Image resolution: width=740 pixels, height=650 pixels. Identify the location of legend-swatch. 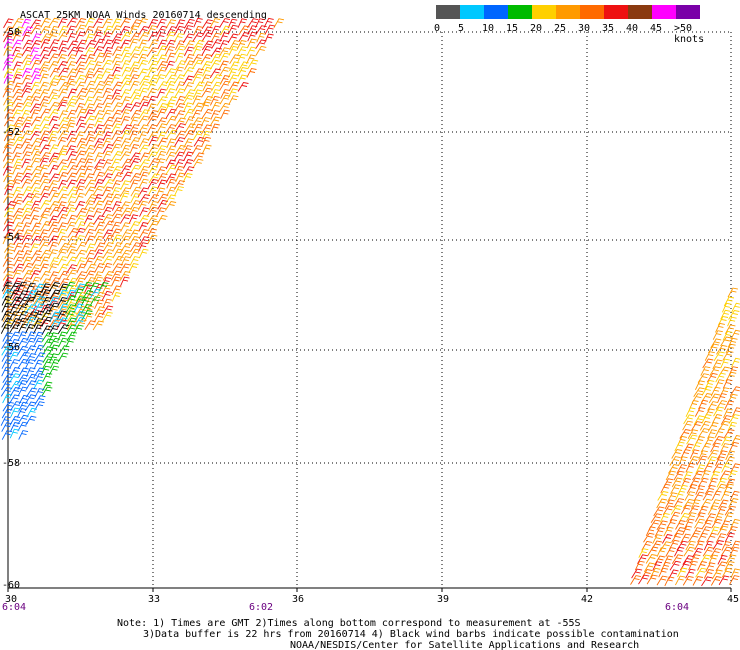
(520, 12).